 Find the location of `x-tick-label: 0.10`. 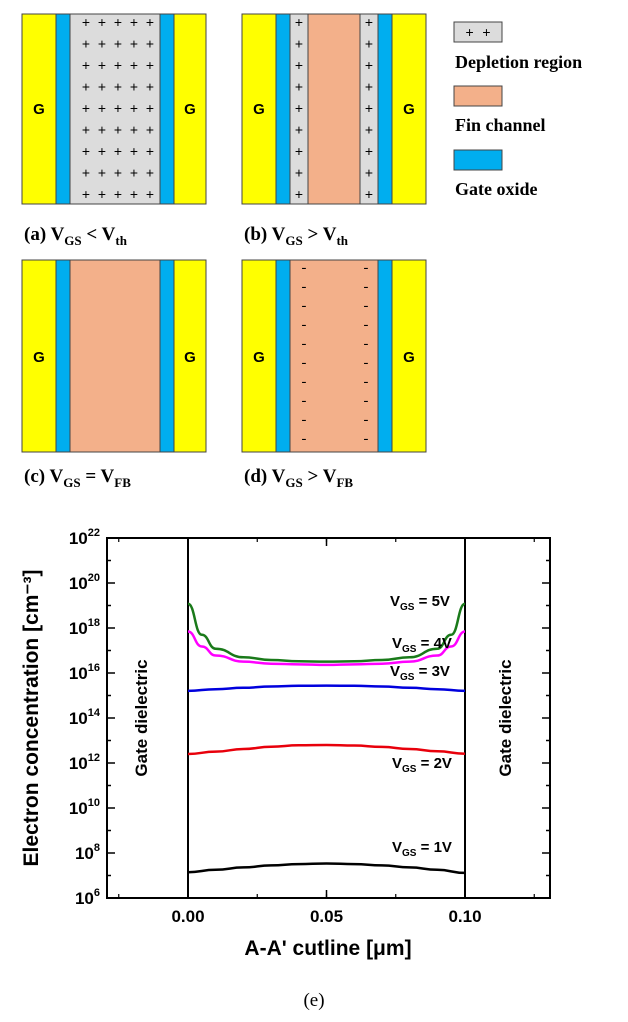

x-tick-label: 0.10 is located at coordinates (464, 916).